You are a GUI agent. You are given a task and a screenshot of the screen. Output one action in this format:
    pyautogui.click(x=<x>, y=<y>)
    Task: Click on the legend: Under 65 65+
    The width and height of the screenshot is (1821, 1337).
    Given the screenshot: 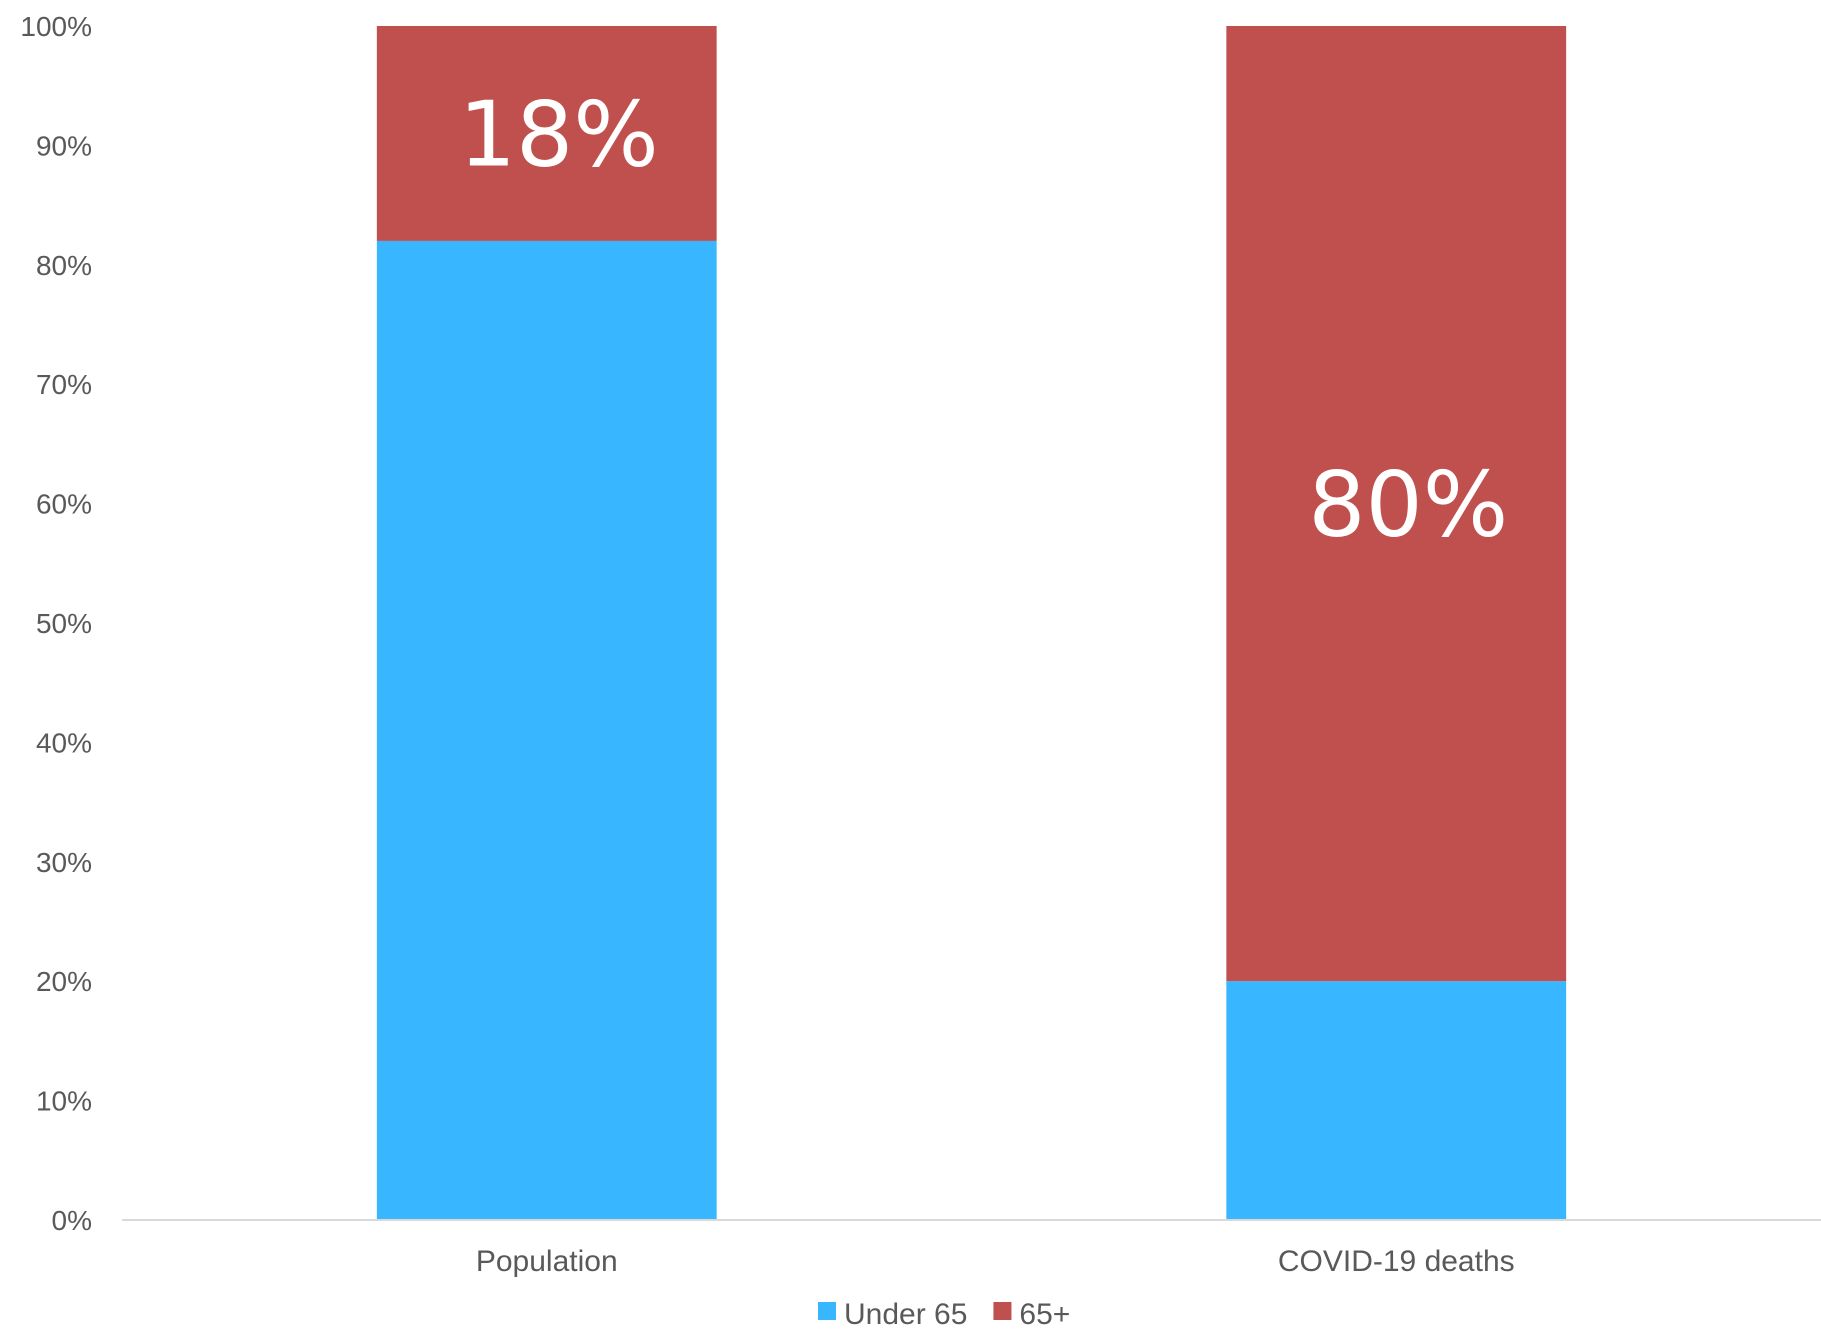 What is the action you would take?
    pyautogui.click(x=944, y=1314)
    